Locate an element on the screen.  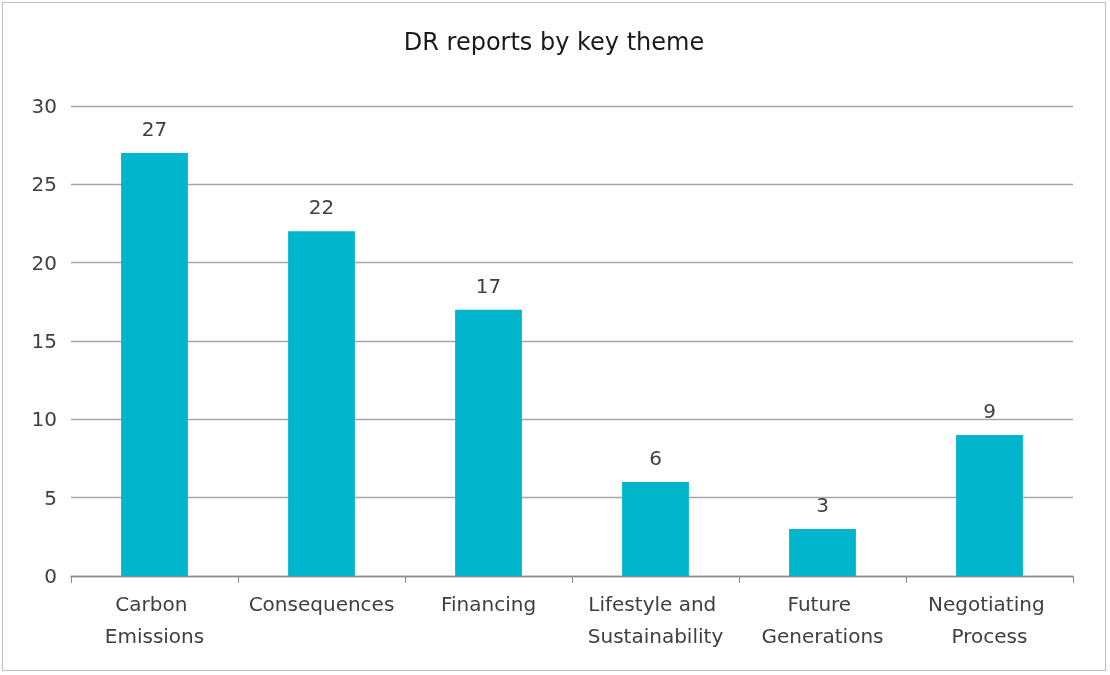
y-tick-label: 20 is located at coordinates (44, 262).